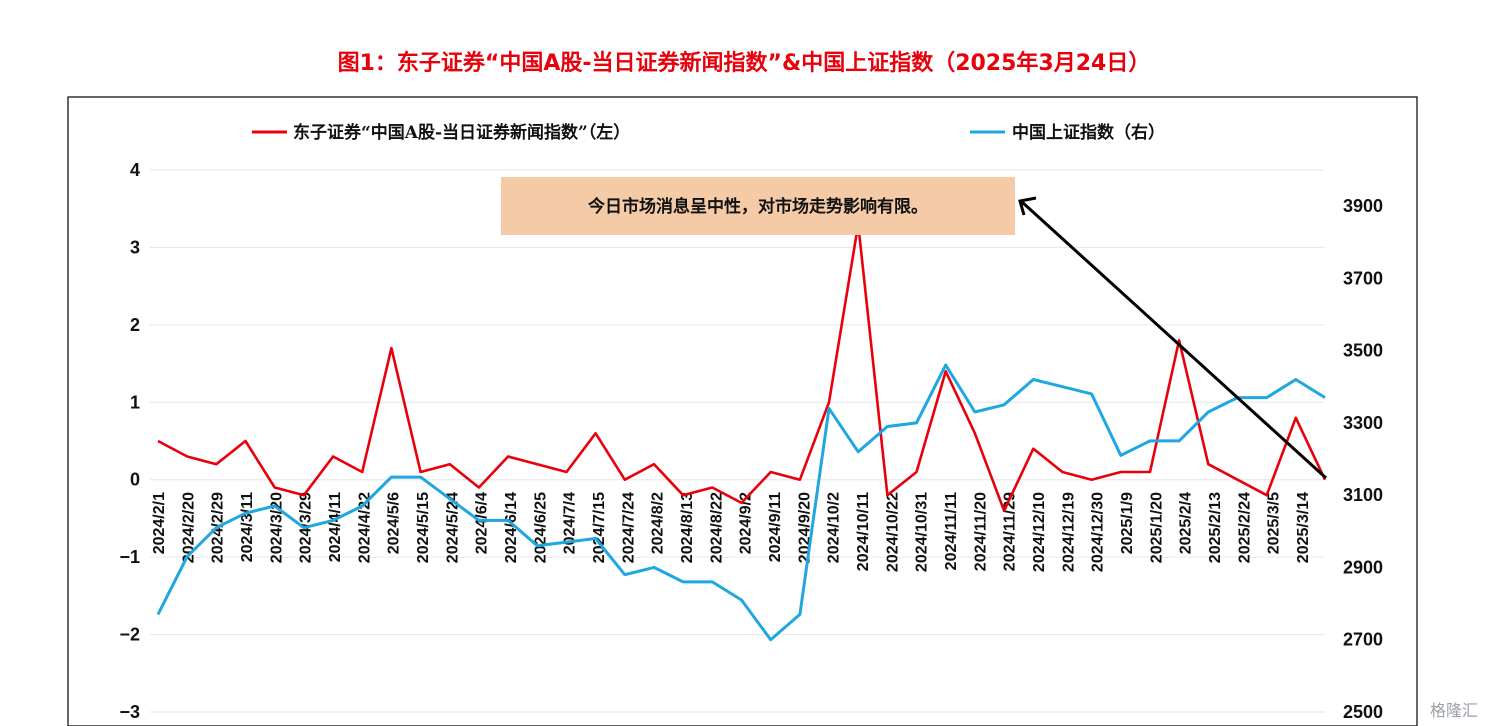  Describe the element at coordinates (335, 527) in the screenshot. I see `x-tick-label: 2024/4/11` at that location.